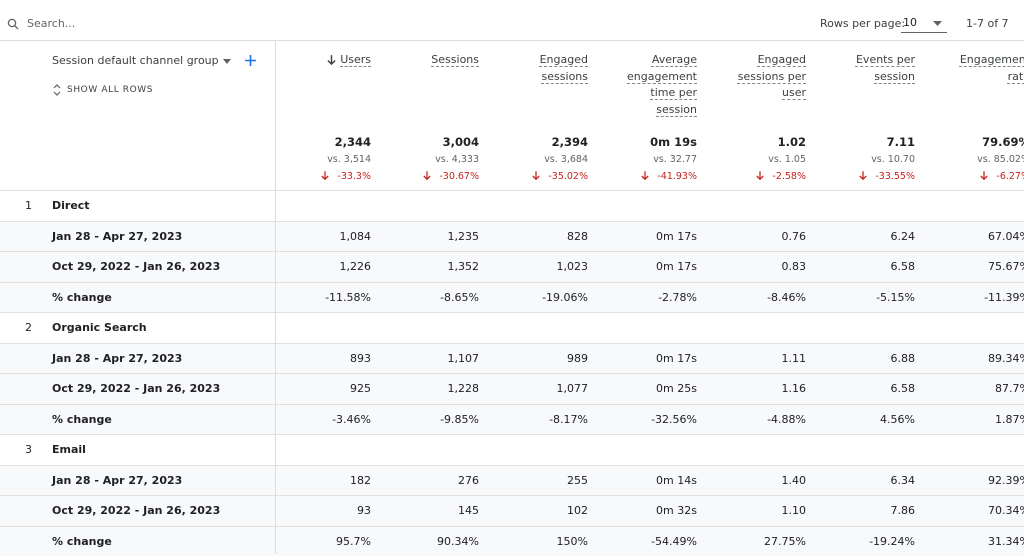  I want to click on column-header: Average engagement time per session, so click(660, 85).